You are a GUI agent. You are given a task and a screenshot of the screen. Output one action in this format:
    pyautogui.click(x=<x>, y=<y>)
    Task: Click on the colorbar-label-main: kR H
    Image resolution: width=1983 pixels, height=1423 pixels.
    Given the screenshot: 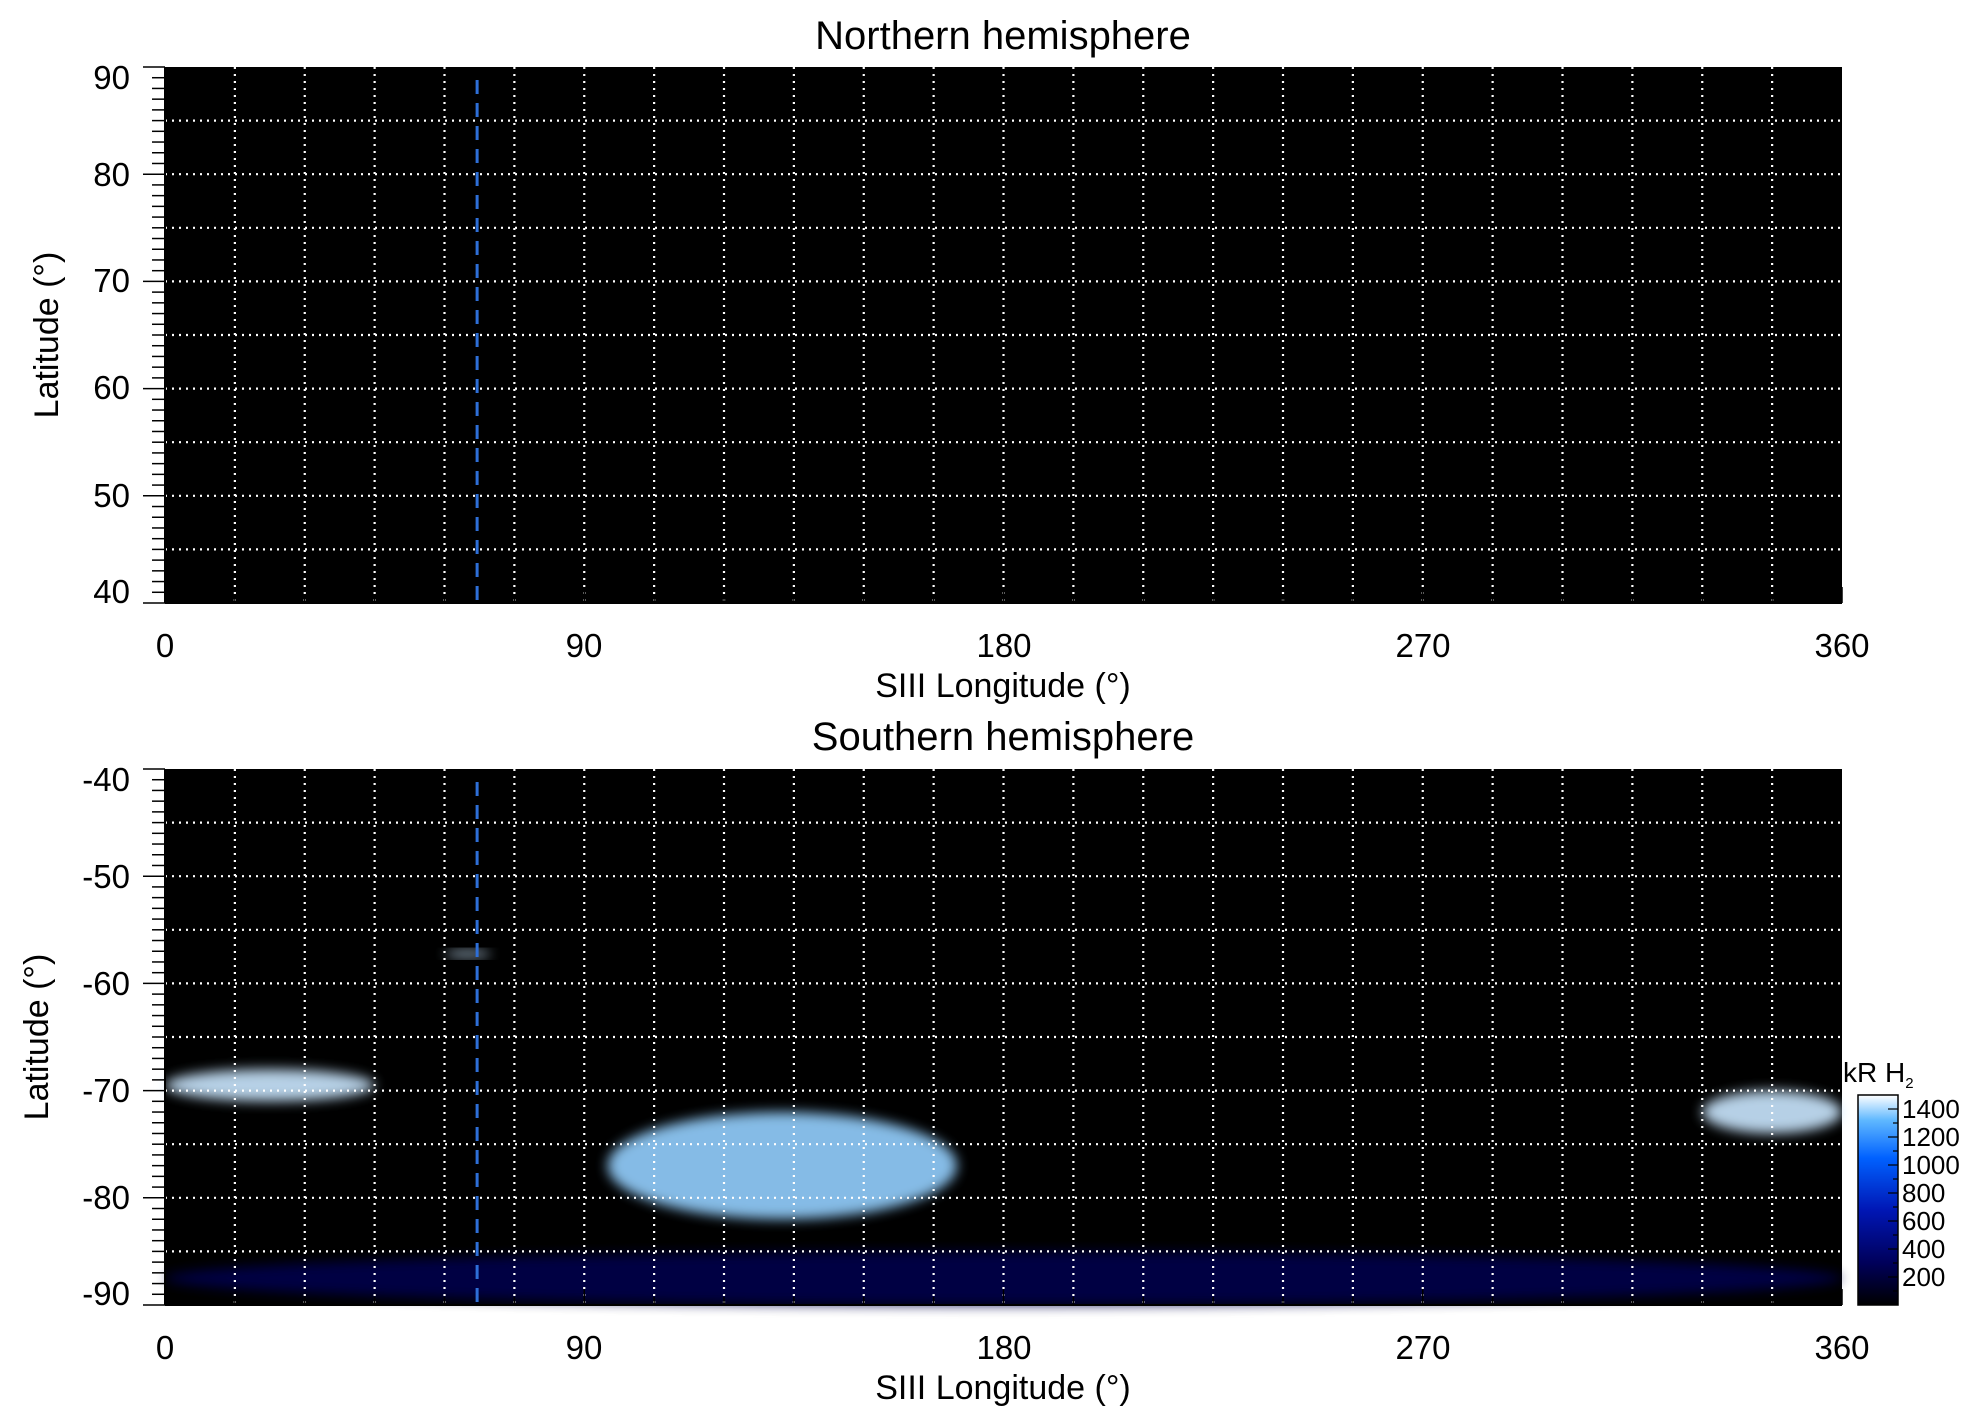 What is the action you would take?
    pyautogui.click(x=1874, y=1072)
    